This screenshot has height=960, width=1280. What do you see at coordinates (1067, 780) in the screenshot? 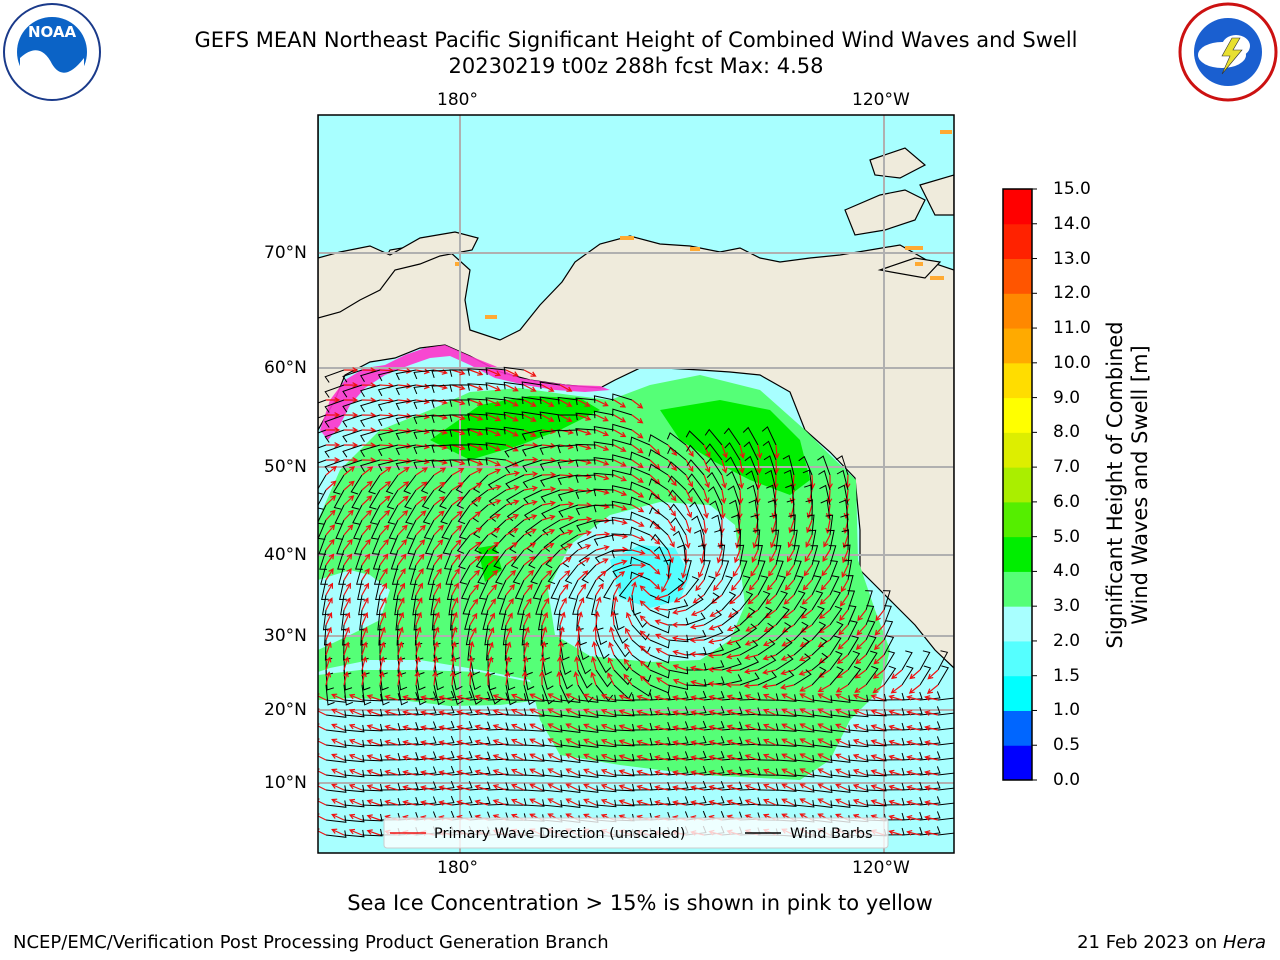
I see `colorbar-tick-label: 0.0` at bounding box center [1067, 780].